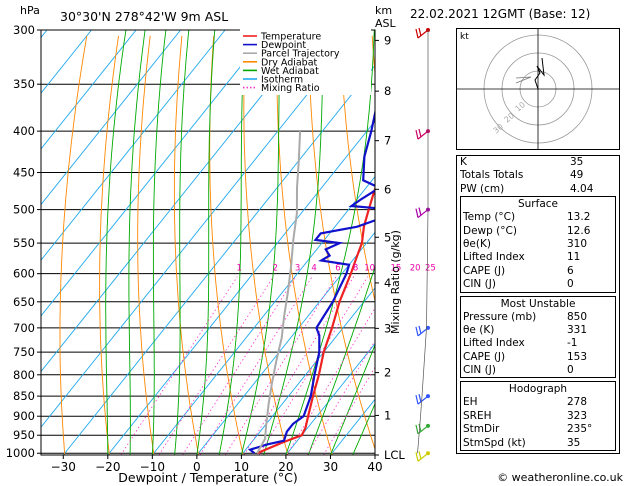 The height and width of the screenshot is (486, 629). Describe the element at coordinates (330, 467) in the screenshot. I see `x-tick-label-30: 30` at that location.